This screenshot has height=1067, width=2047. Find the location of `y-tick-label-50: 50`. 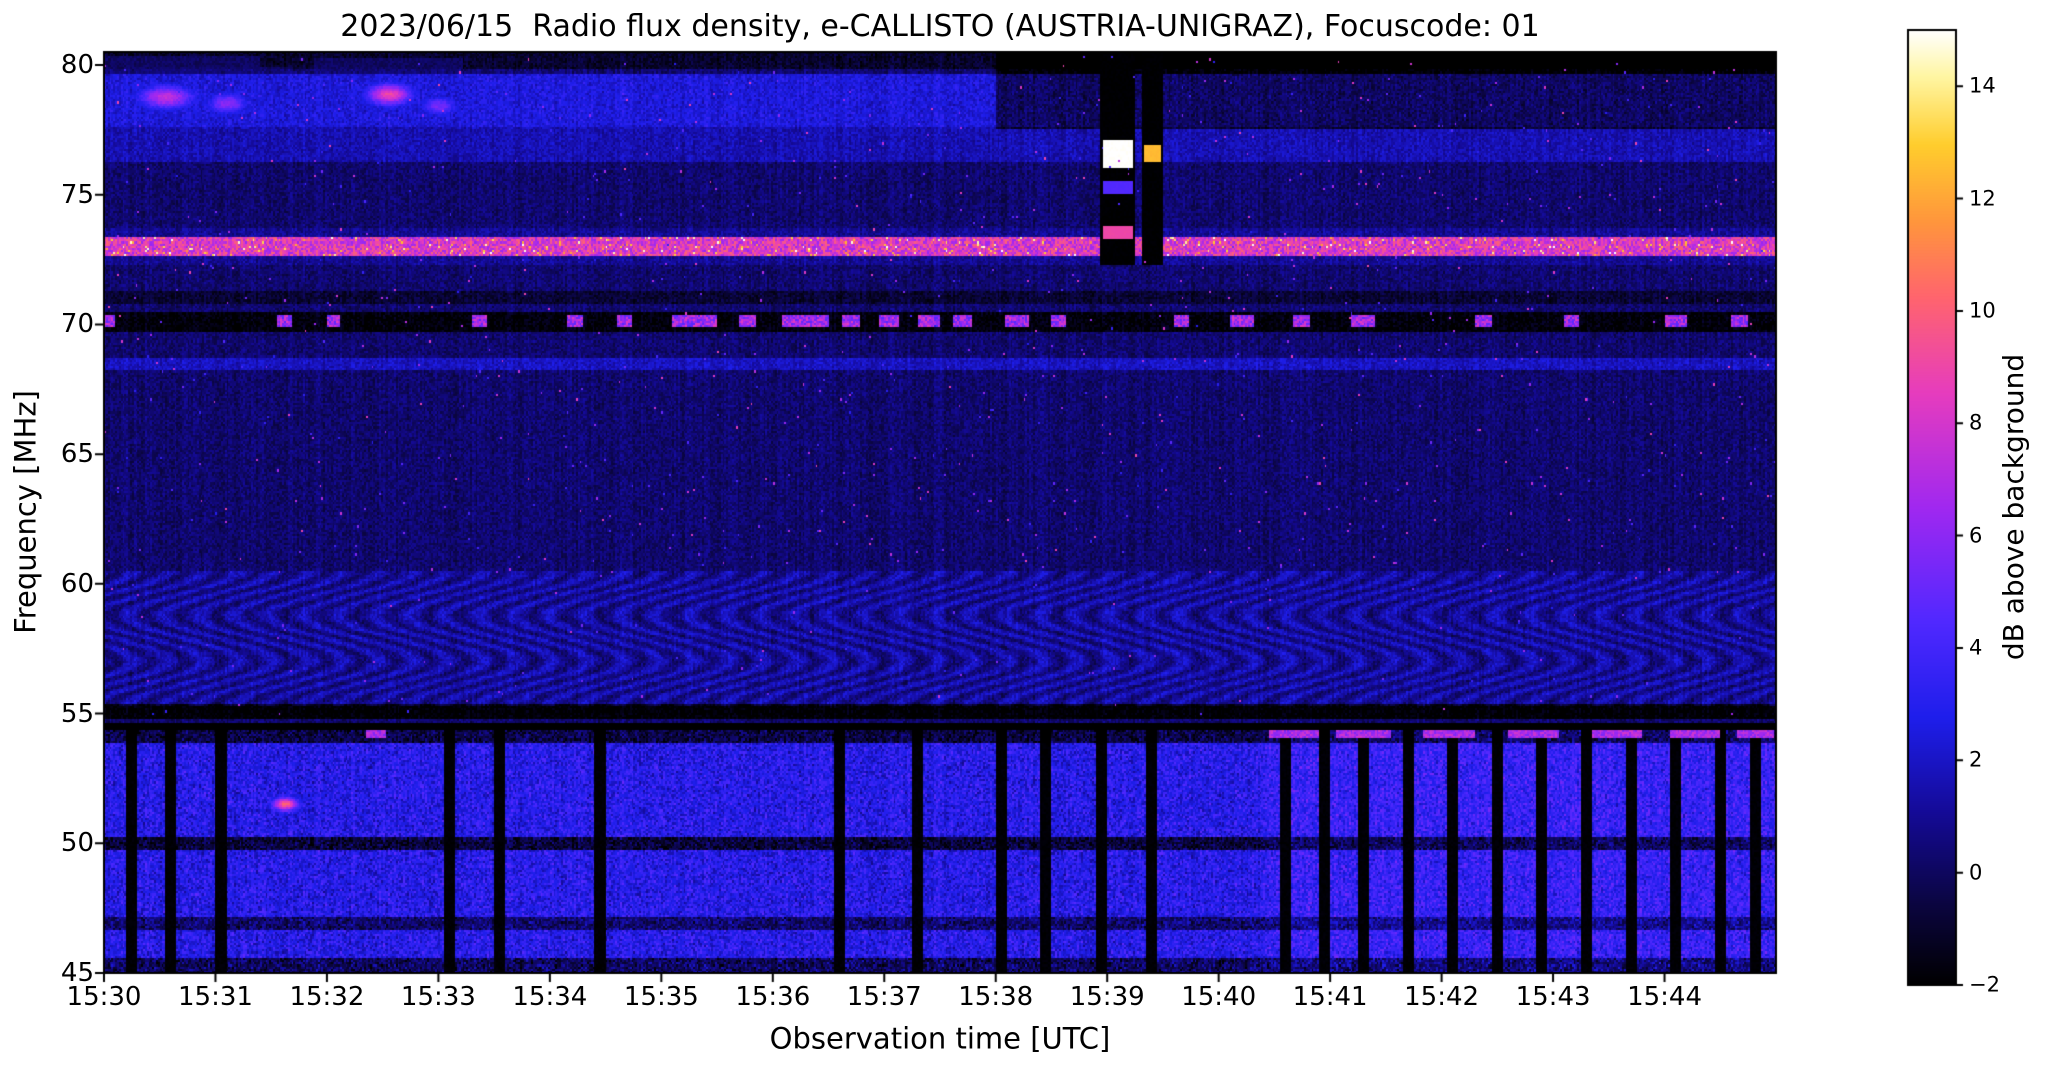

y-tick-label-50: 50 is located at coordinates (77, 843).